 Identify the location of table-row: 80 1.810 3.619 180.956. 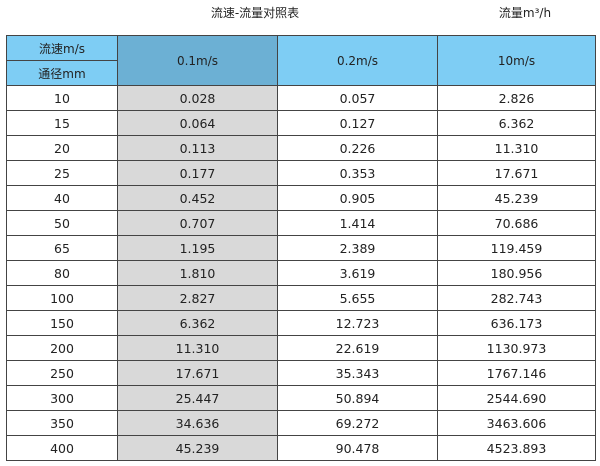
(301, 273).